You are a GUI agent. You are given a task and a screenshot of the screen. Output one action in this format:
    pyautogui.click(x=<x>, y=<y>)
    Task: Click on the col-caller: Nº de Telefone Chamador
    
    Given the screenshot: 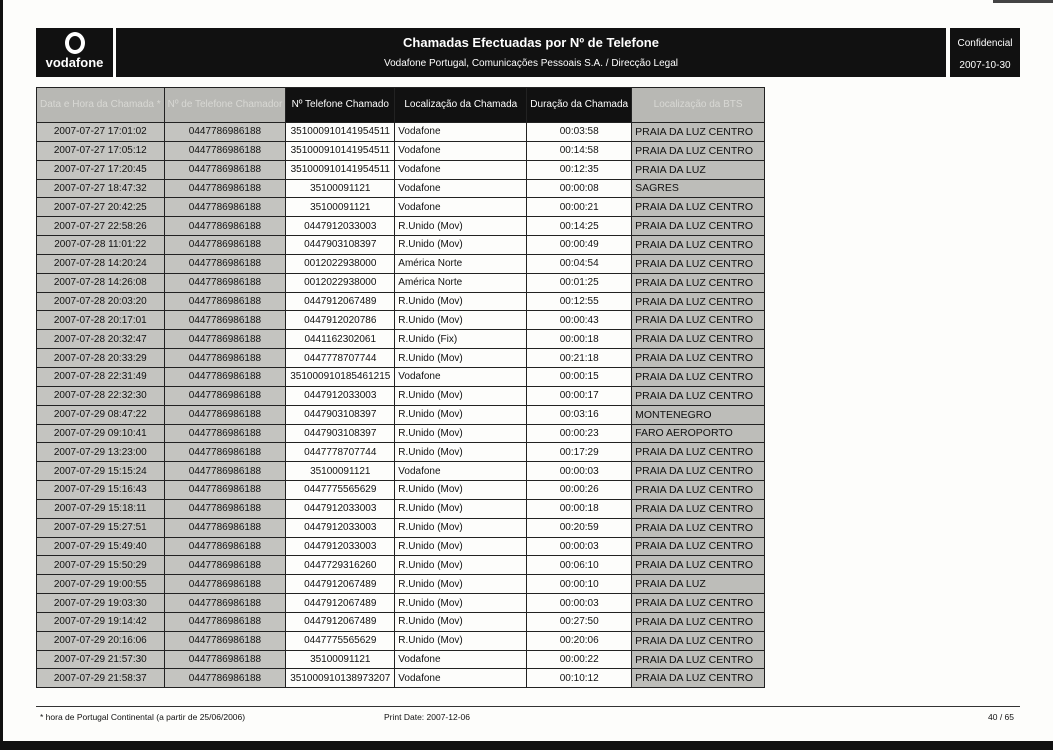 What is the action you would take?
    pyautogui.click(x=225, y=105)
    